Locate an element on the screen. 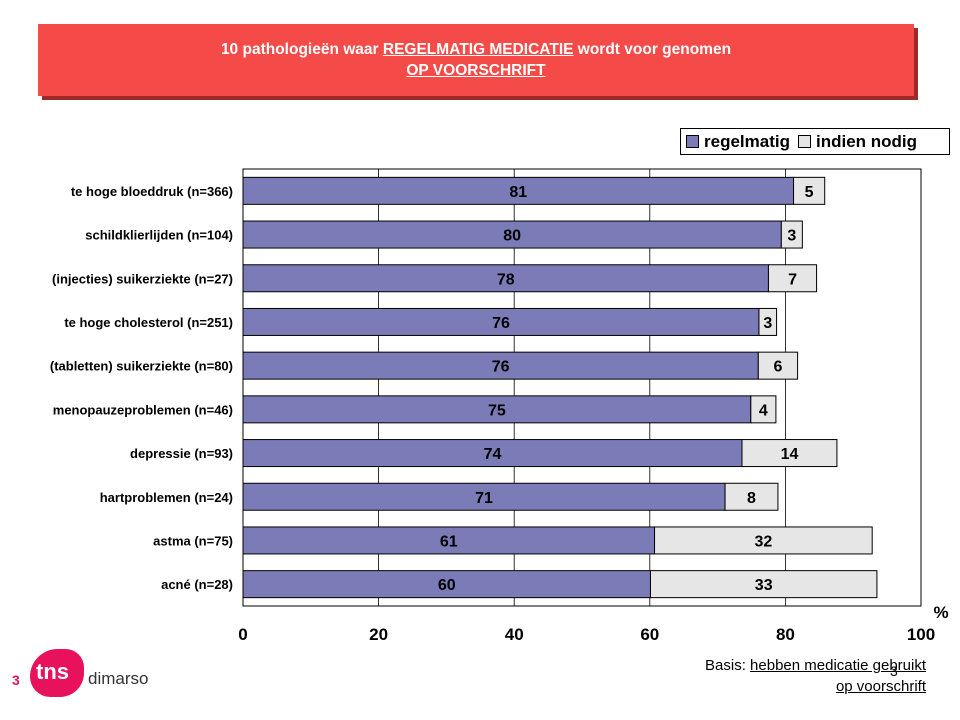  logo-blob is located at coordinates (57, 673).